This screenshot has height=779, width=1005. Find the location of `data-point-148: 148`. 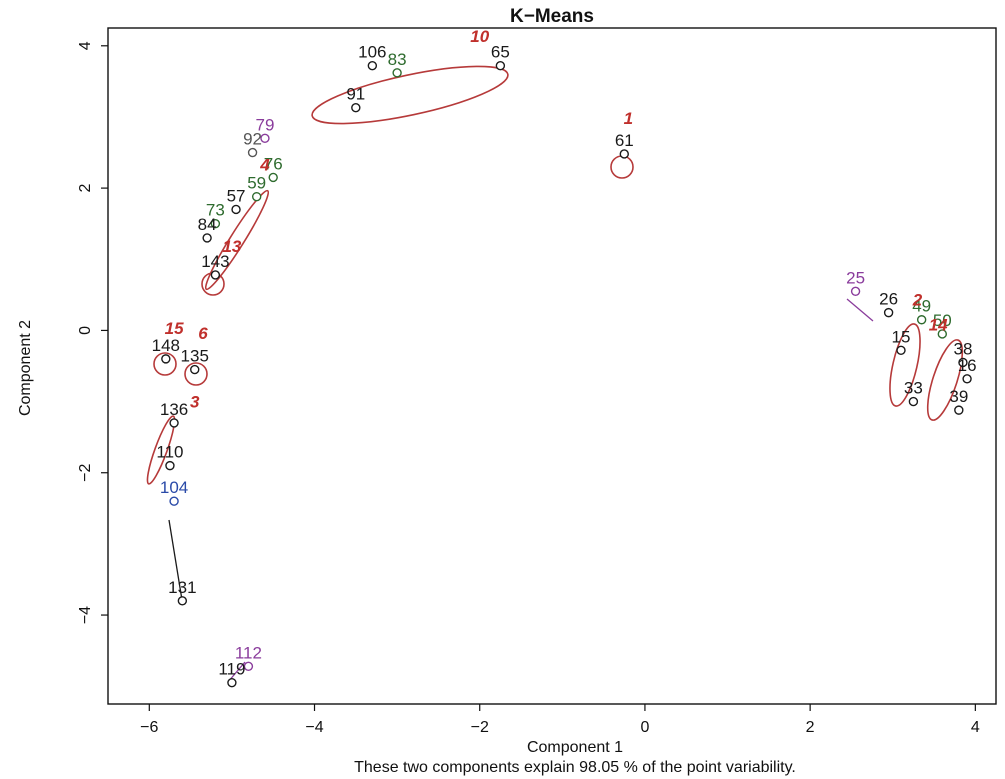

data-point-148: 148 is located at coordinates (166, 350).